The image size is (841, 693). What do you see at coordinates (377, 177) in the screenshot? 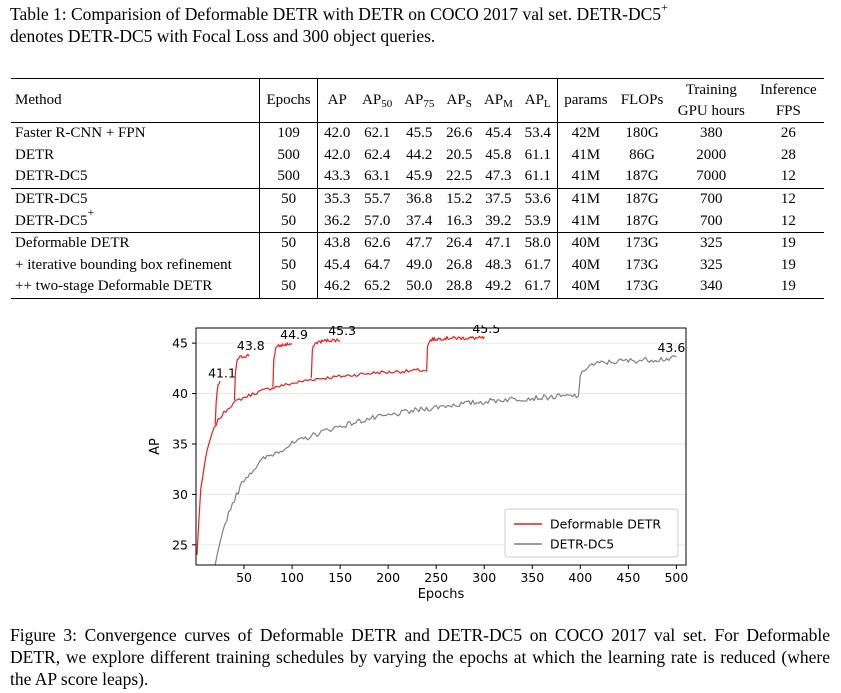
I see `cell-ap50: 63.1` at bounding box center [377, 177].